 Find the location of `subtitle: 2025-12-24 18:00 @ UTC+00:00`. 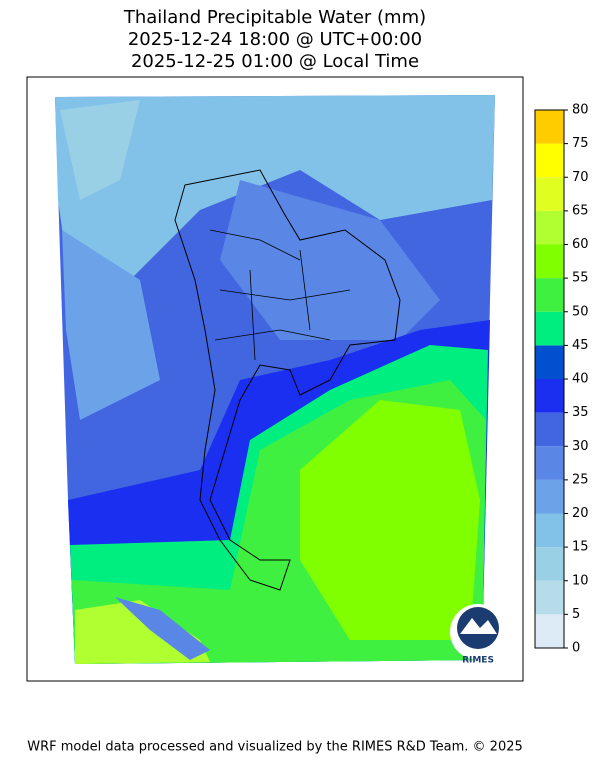

subtitle: 2025-12-24 18:00 @ UTC+00:00 is located at coordinates (275, 39).